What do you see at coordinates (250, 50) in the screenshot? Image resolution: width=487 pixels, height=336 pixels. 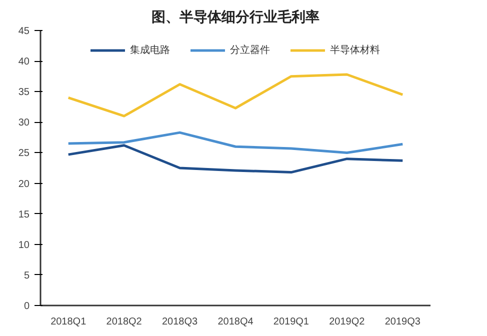 I see `legend-label: 分立器件` at bounding box center [250, 50].